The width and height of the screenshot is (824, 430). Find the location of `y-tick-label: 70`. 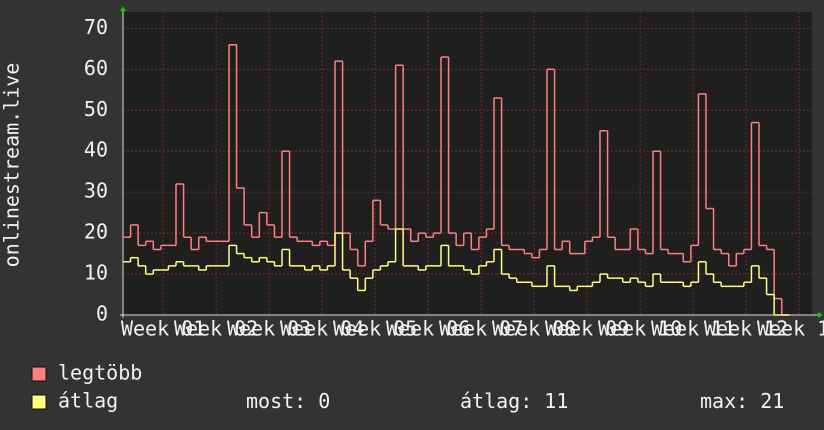

y-tick-label: 70 is located at coordinates (96, 27).